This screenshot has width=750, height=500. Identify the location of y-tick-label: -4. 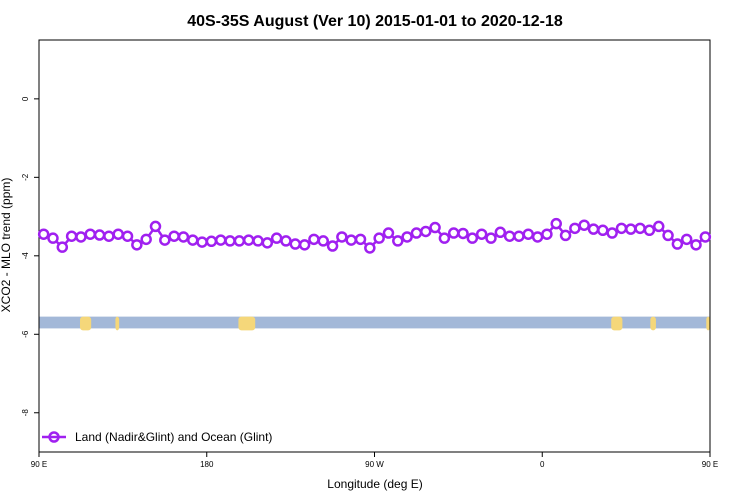
(25, 256).